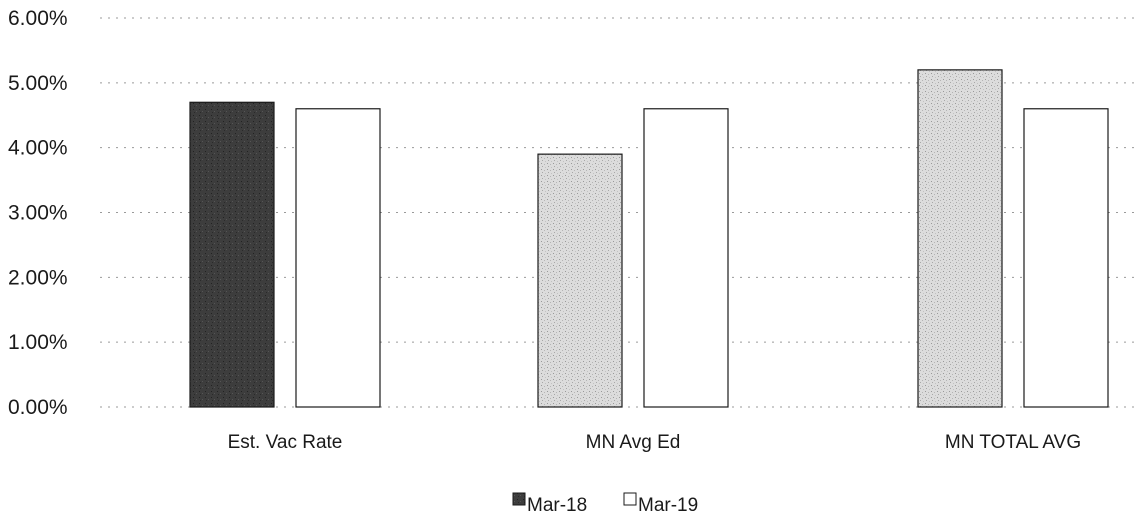  I want to click on legend-label: Mar-18, so click(557, 505).